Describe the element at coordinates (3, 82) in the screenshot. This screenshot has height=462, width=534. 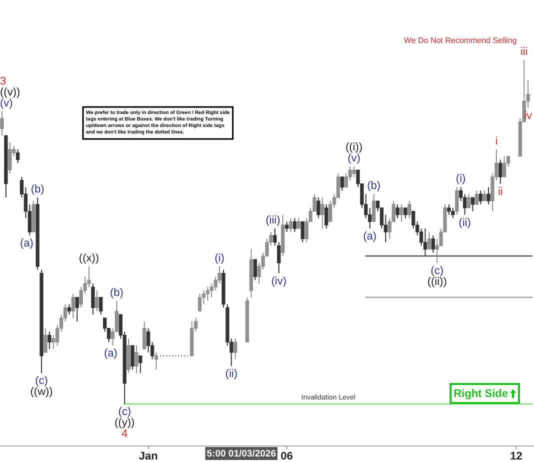
I see `annotation: 3` at that location.